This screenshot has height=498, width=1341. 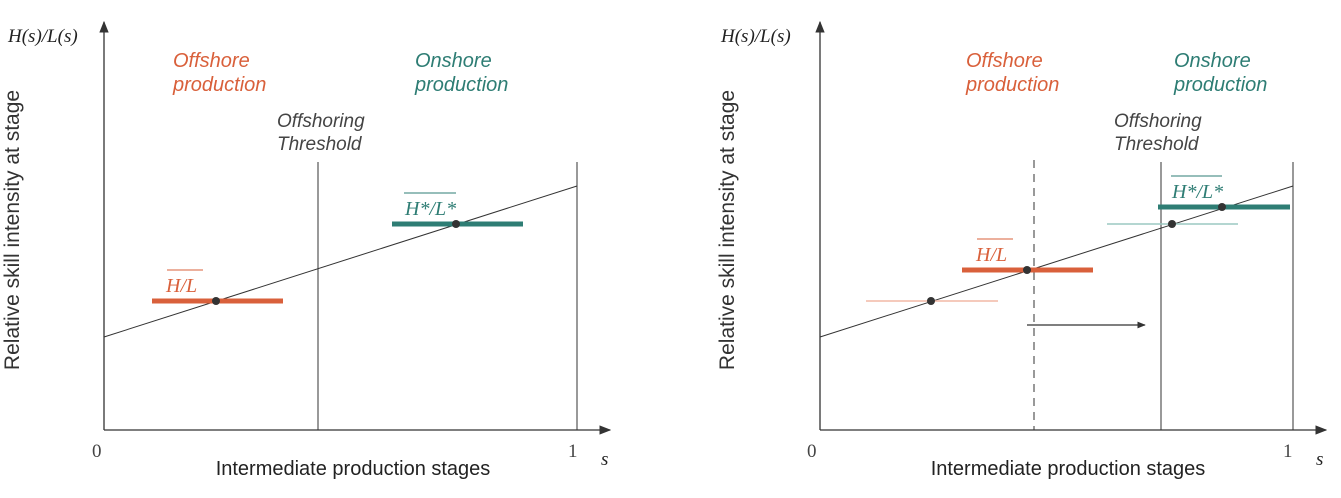 I want to click on left-offshore-ratio-label: H/L, so click(x=181, y=286).